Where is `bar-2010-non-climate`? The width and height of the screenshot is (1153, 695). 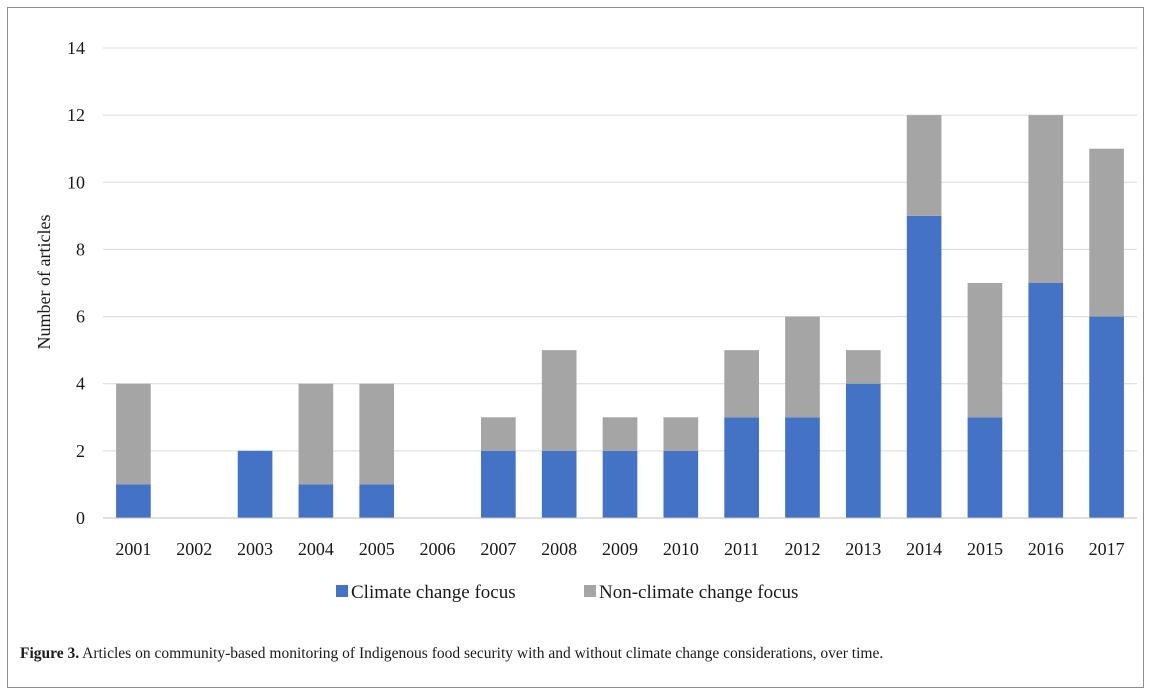 bar-2010-non-climate is located at coordinates (681, 434).